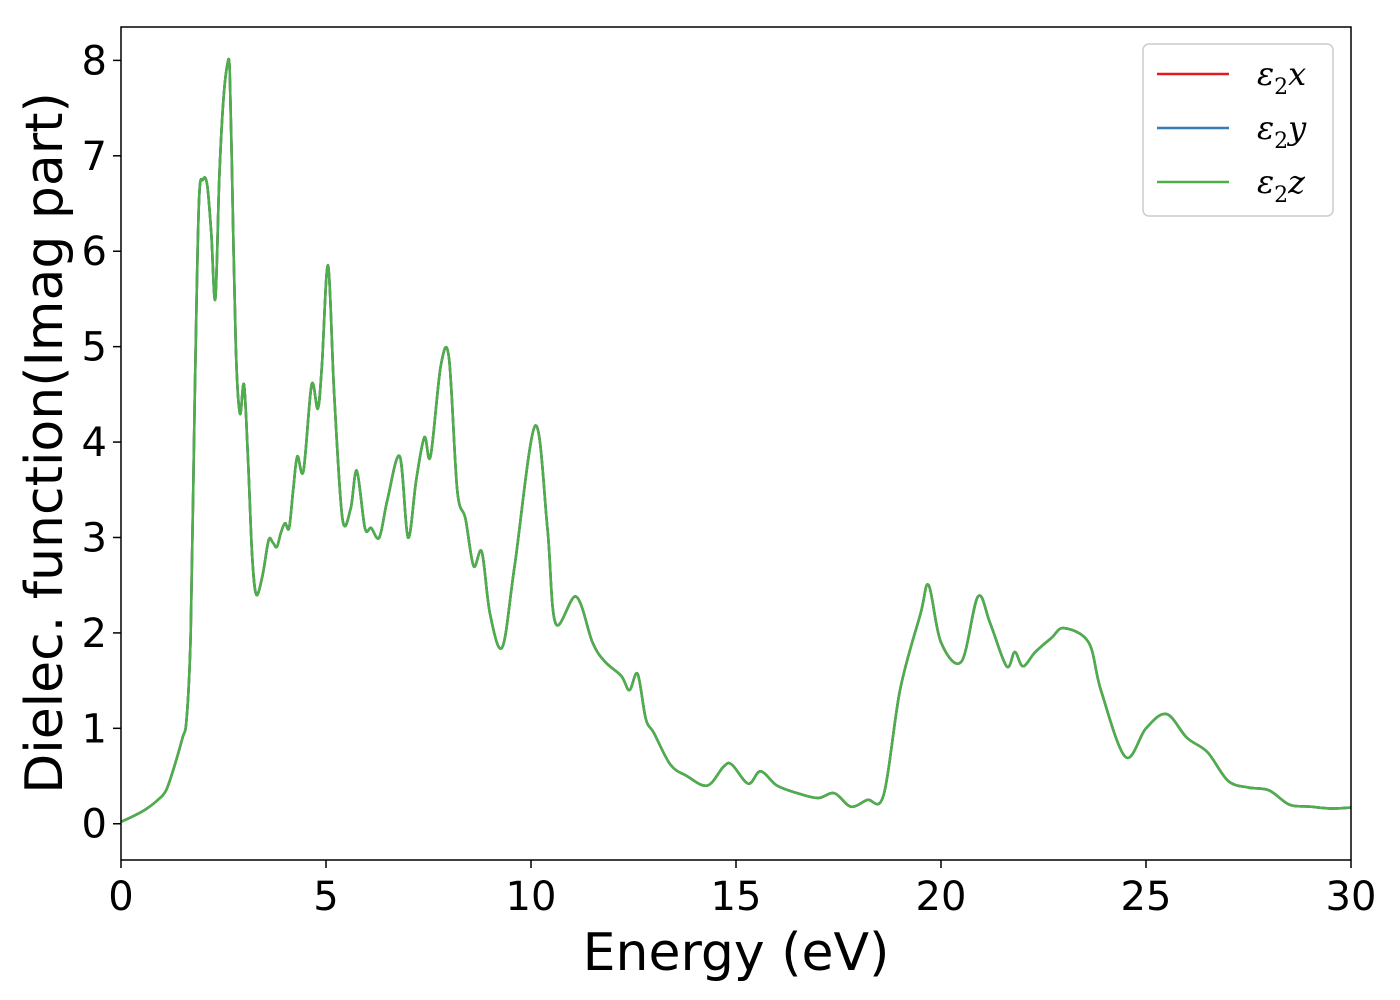 Image resolution: width=1400 pixels, height=1000 pixels. Describe the element at coordinates (1146, 897) in the screenshot. I see `x-tick-label: 25` at that location.